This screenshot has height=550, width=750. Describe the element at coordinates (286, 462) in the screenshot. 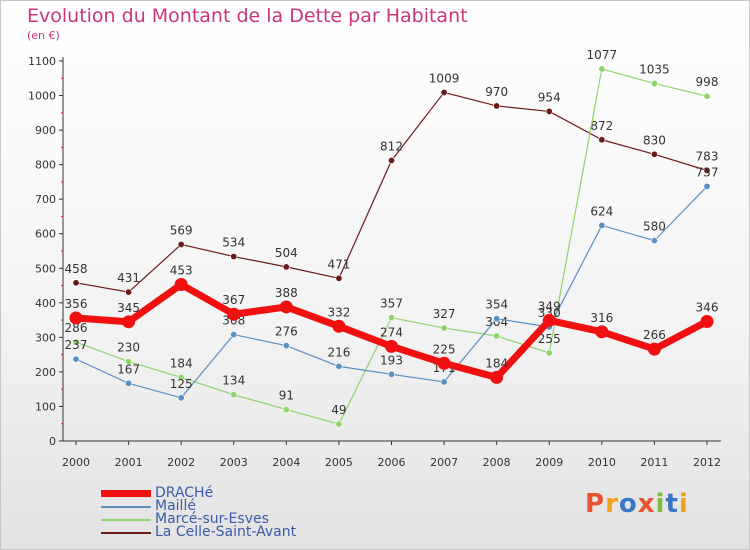

I see `x-tick-label: 2004` at that location.